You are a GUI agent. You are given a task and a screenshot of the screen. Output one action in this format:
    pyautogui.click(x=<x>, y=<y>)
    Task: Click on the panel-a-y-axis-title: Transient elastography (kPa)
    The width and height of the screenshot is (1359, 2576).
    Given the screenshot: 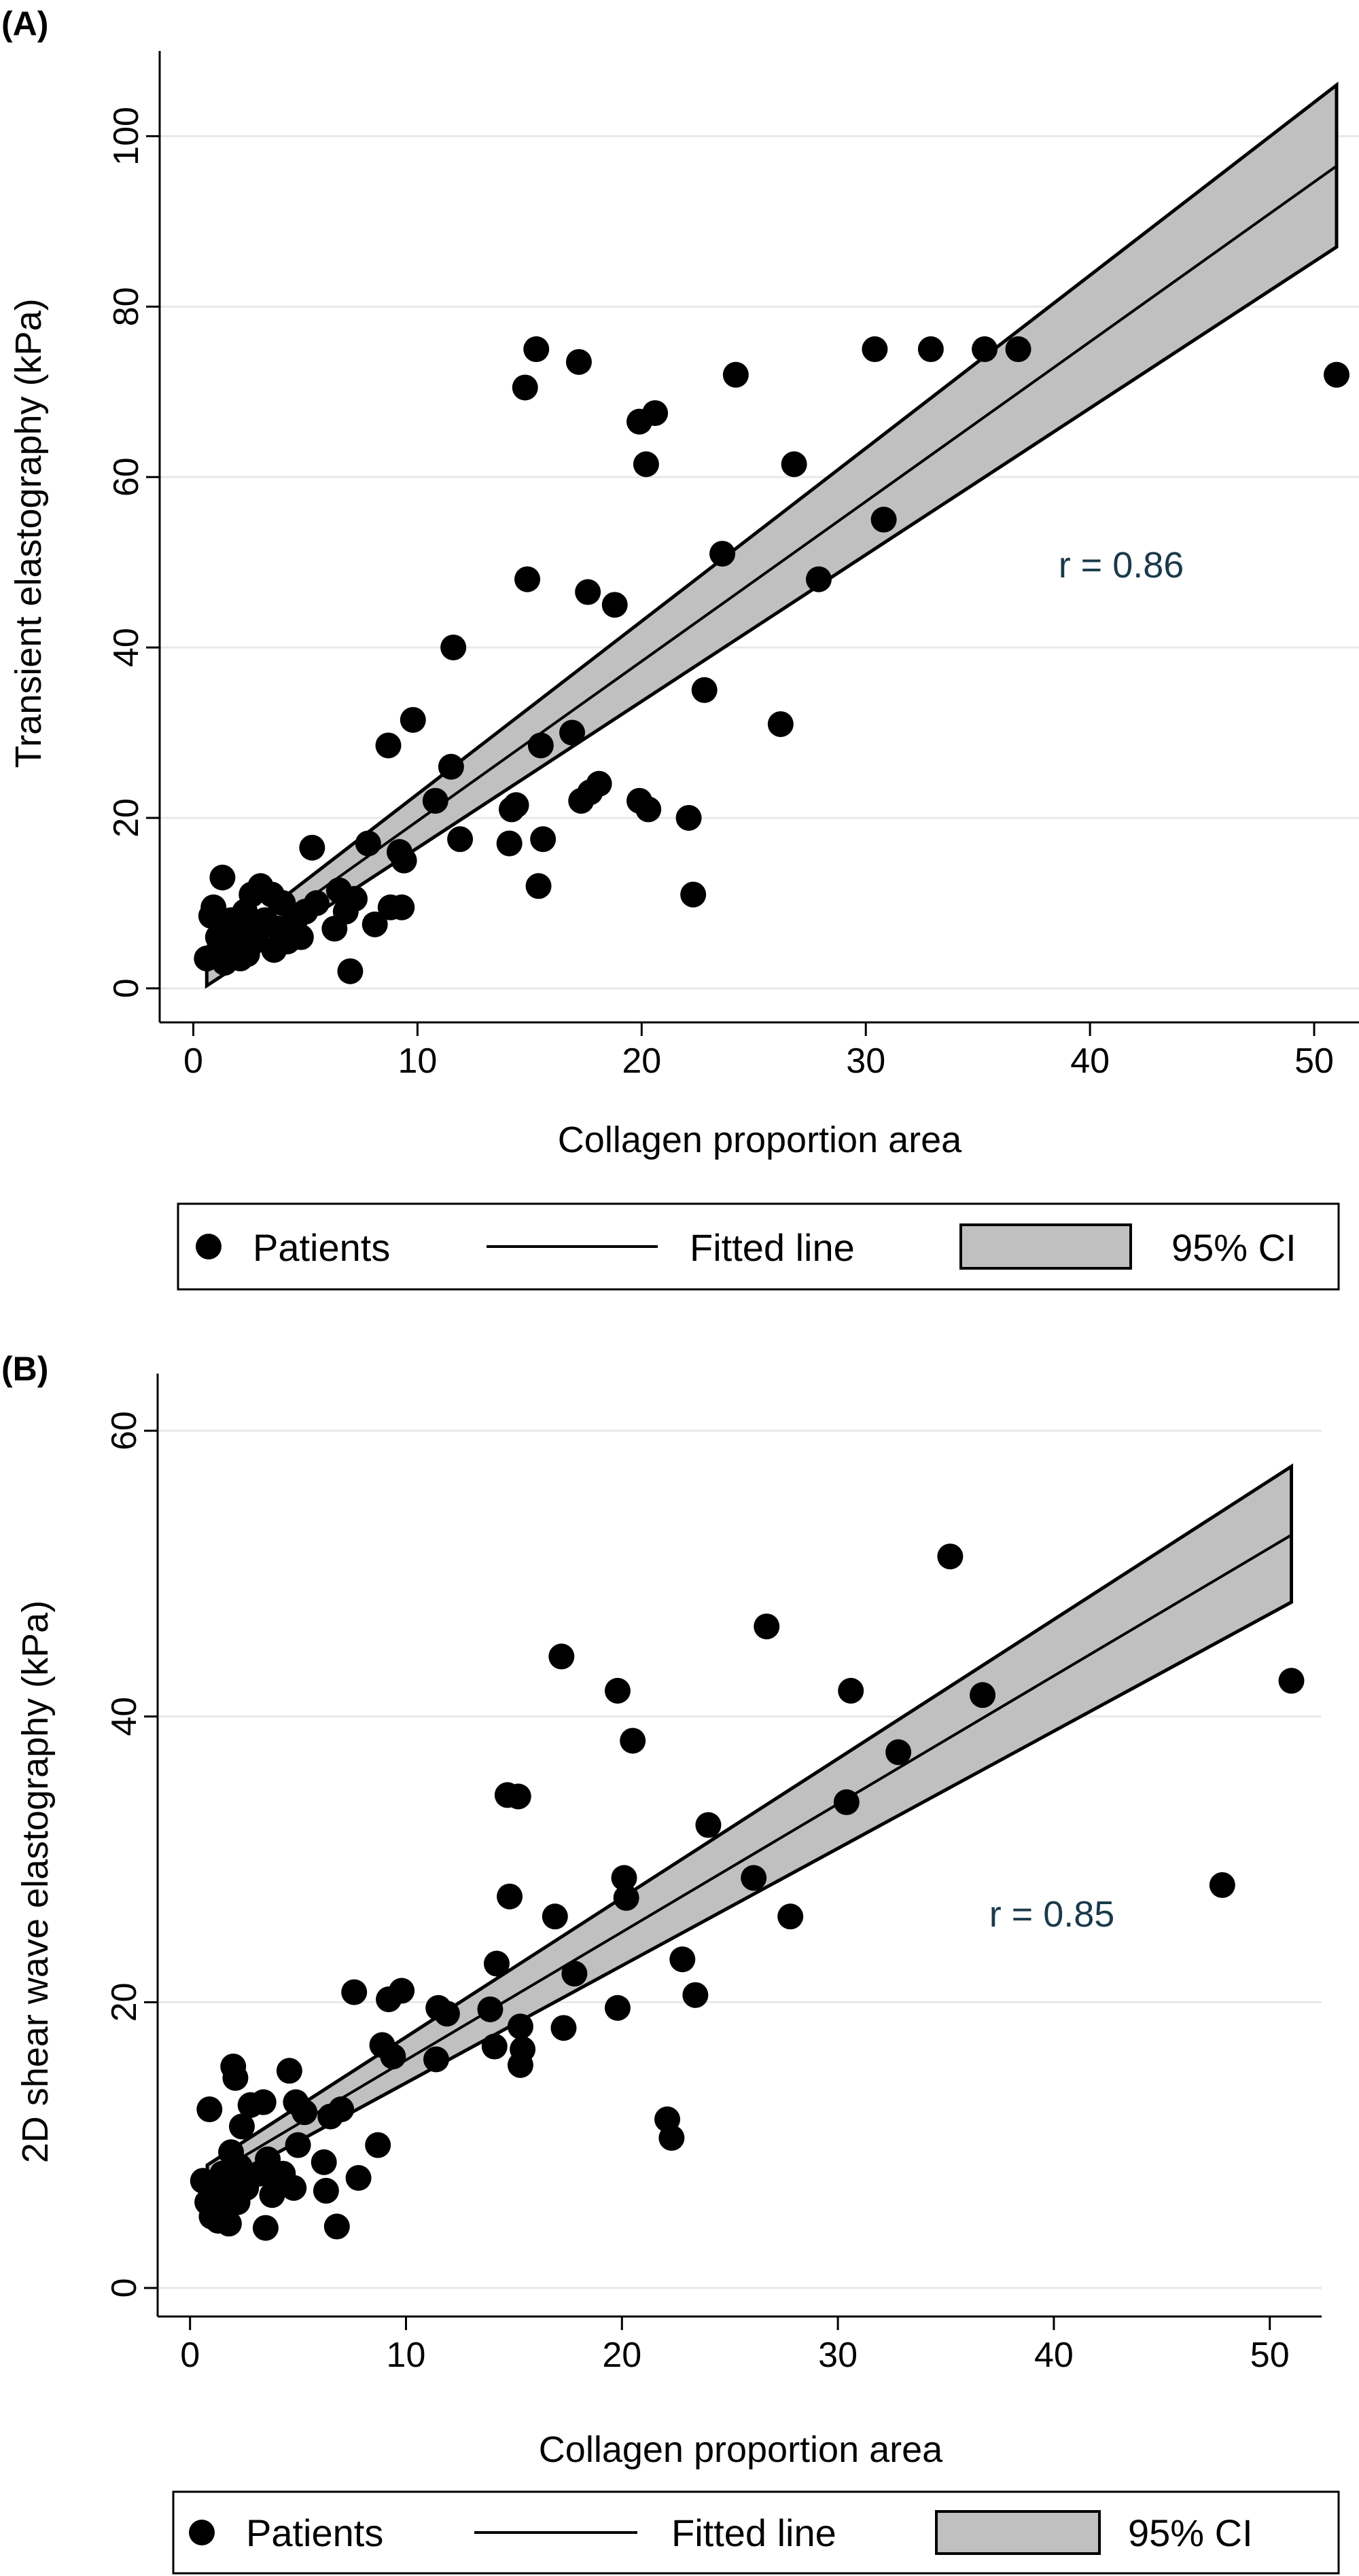 What is the action you would take?
    pyautogui.click(x=28, y=533)
    